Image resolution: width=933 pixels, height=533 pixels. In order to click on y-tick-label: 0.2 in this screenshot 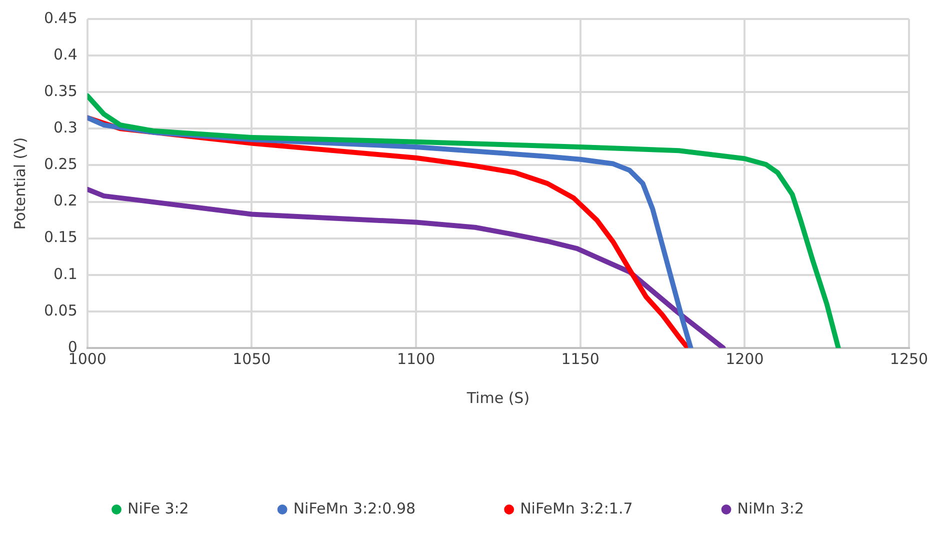, I will do `click(66, 201)`.